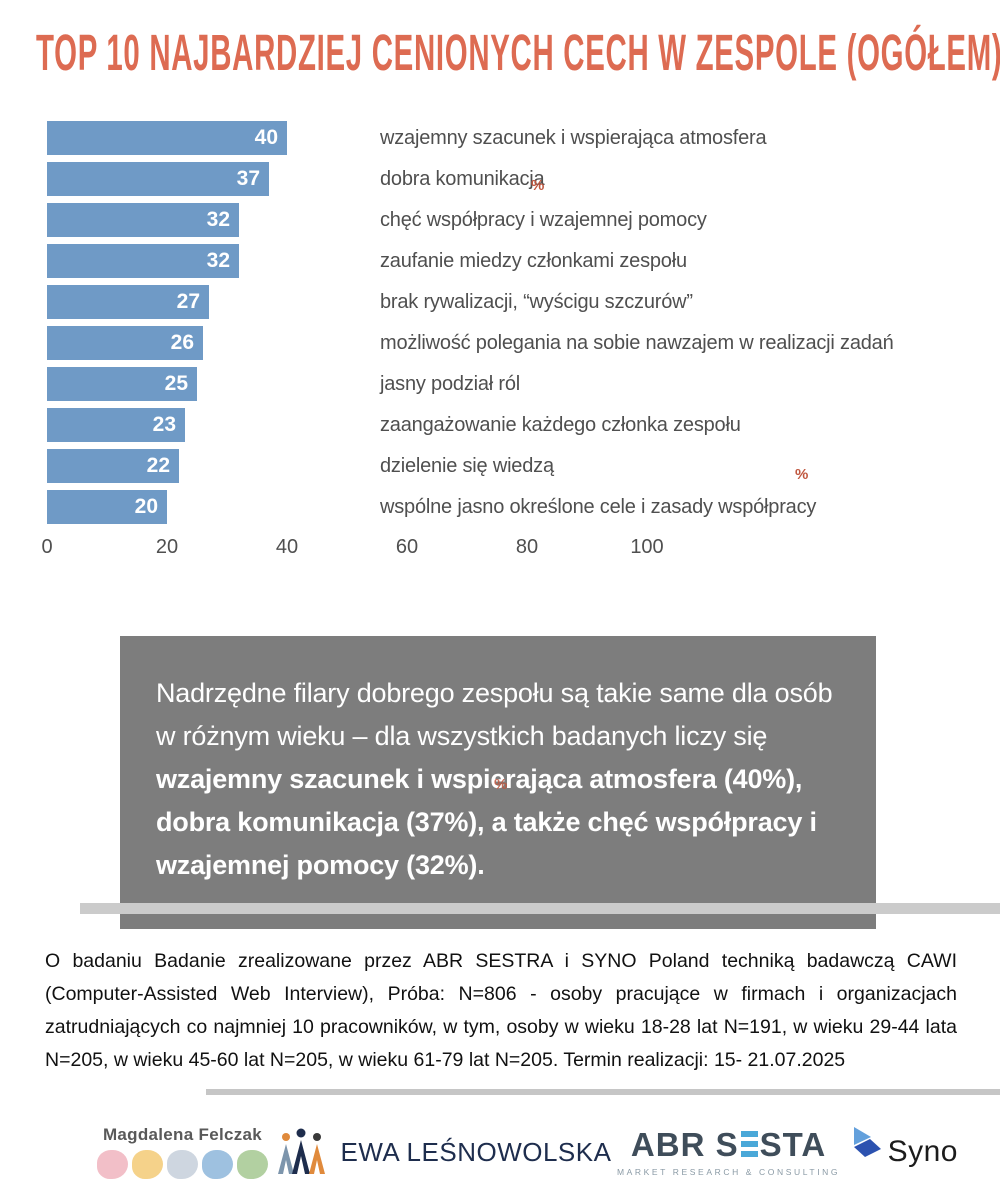 The height and width of the screenshot is (1200, 1000). I want to click on axis-tick-label: 60, so click(407, 547).